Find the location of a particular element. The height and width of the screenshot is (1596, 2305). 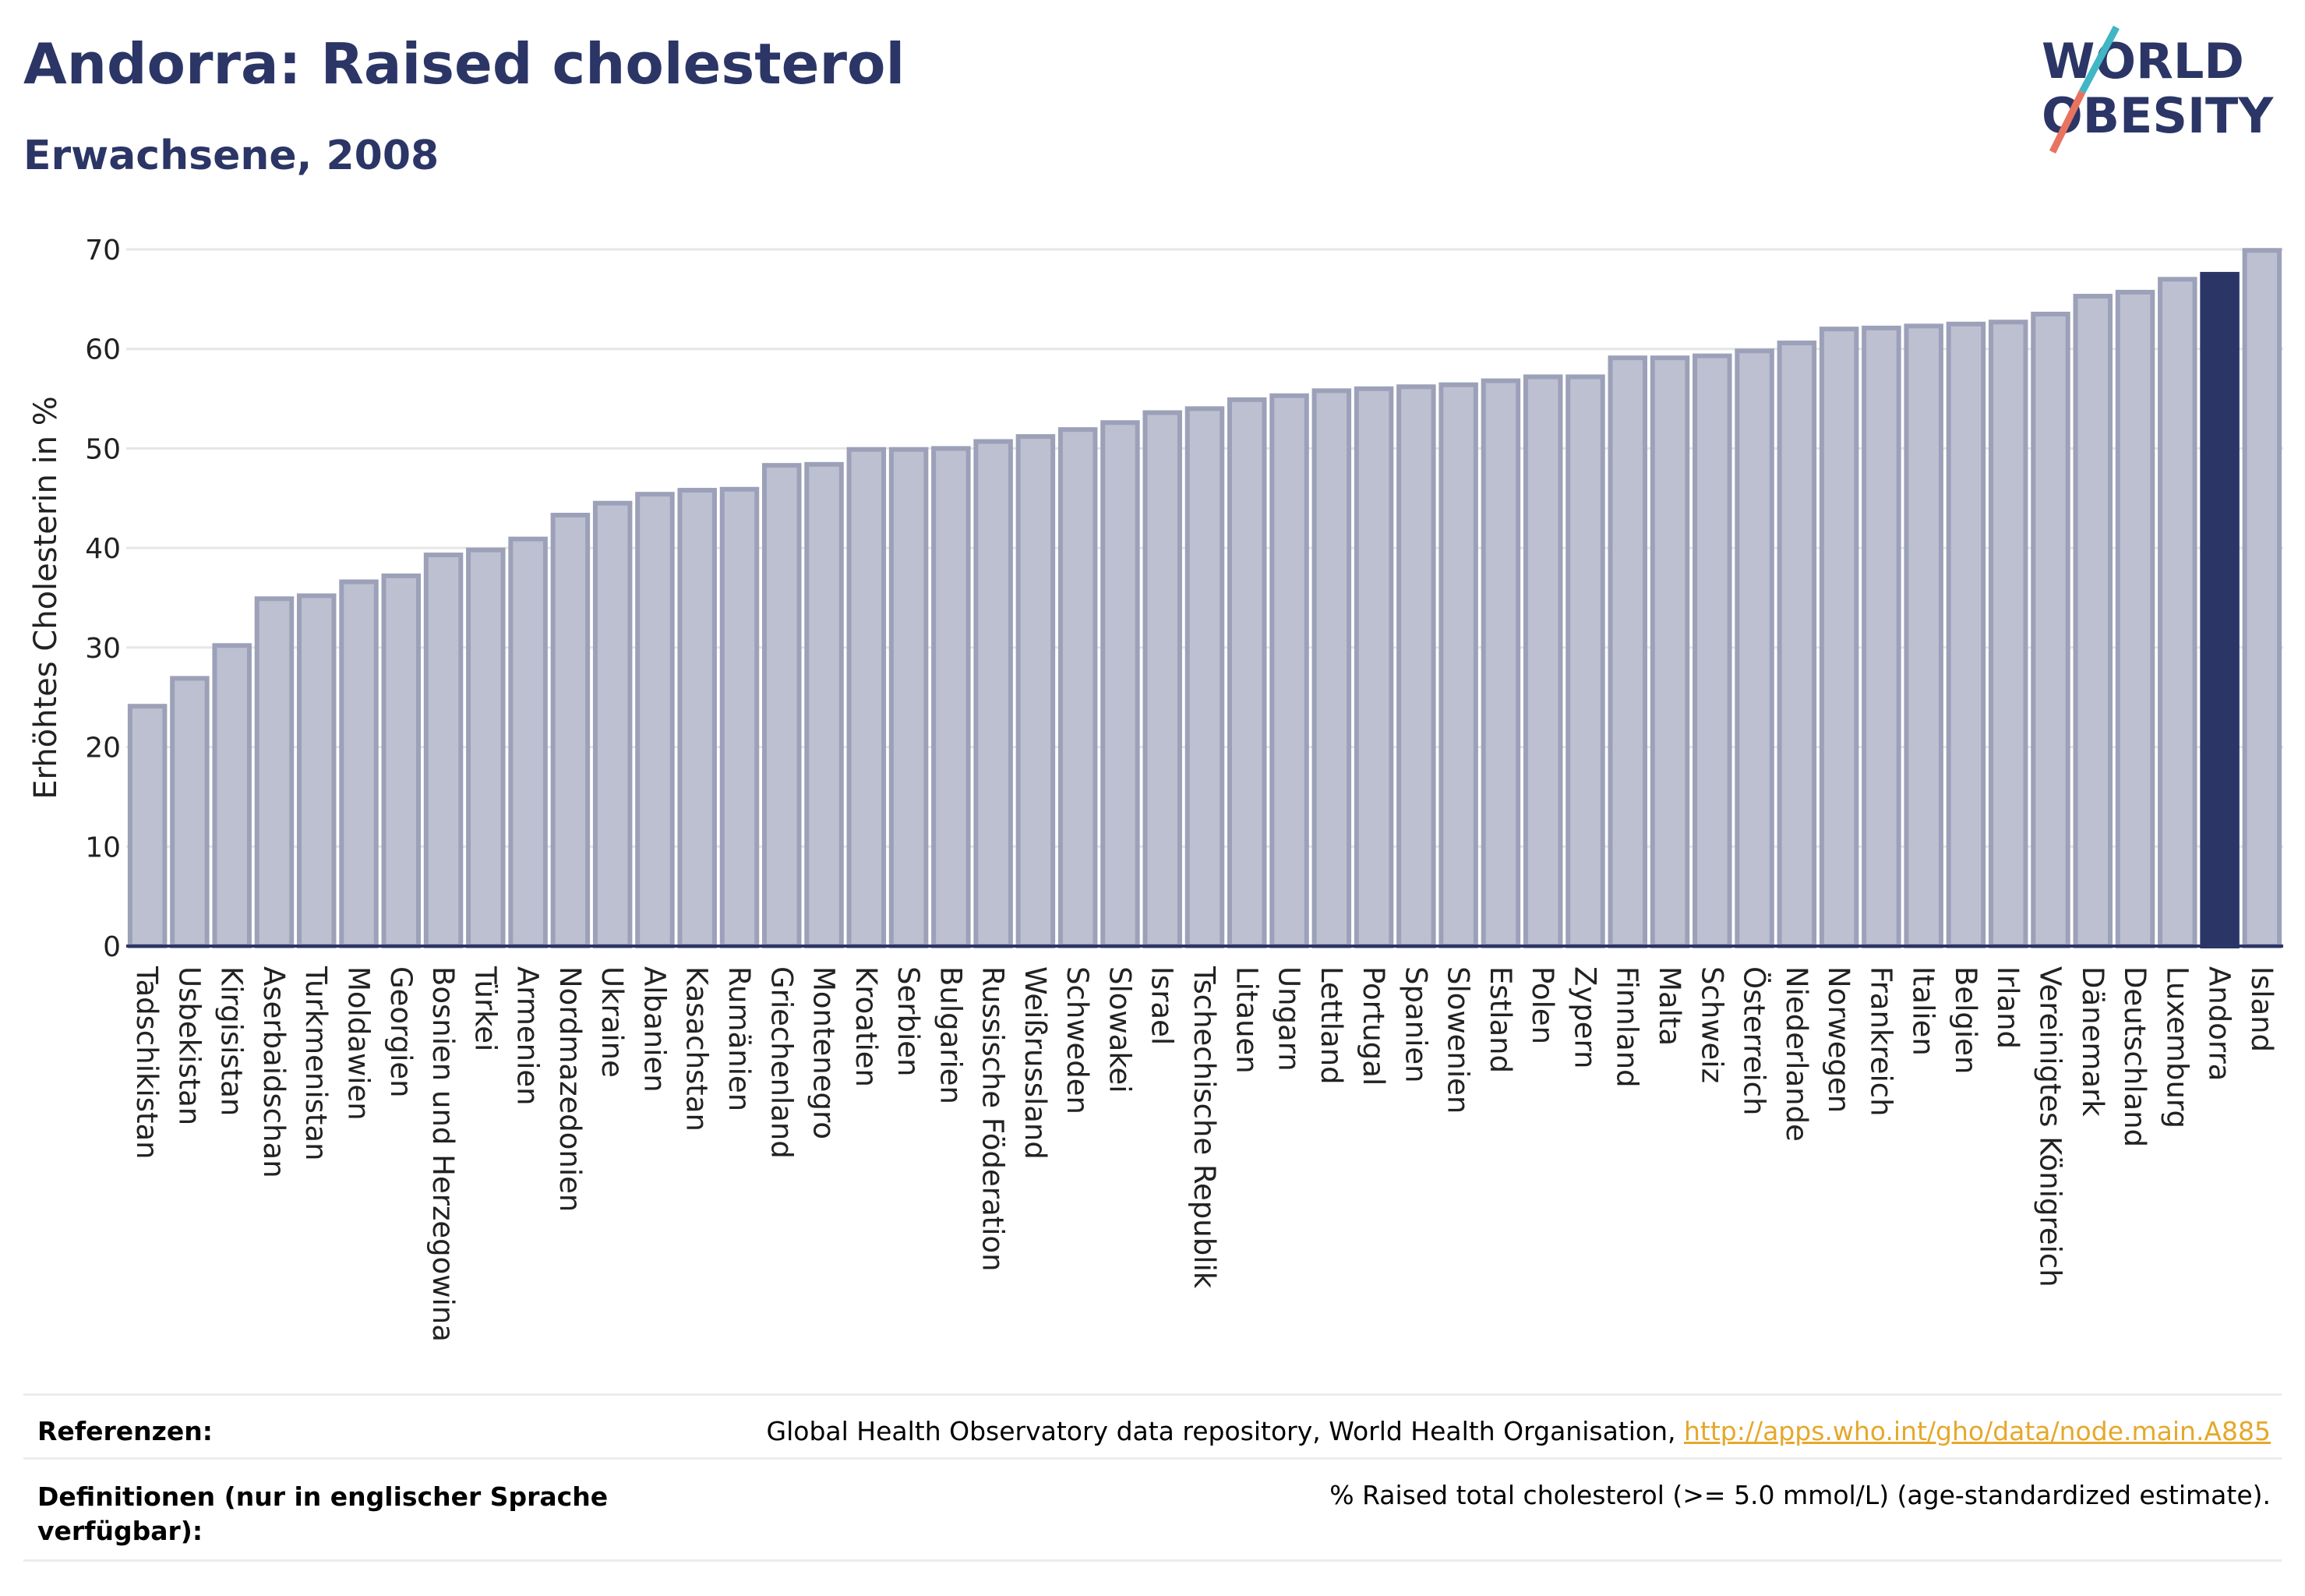

x-tick-label: Österreich is located at coordinates (1754, 1040).